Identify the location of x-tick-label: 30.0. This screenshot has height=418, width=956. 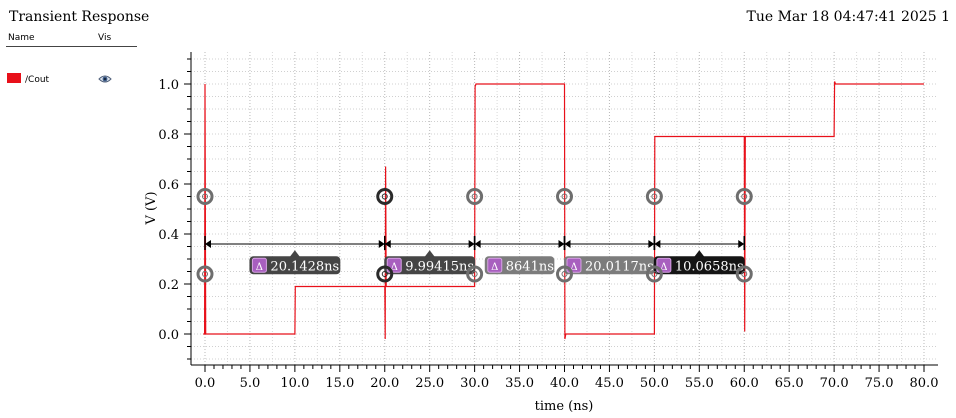
(474, 383).